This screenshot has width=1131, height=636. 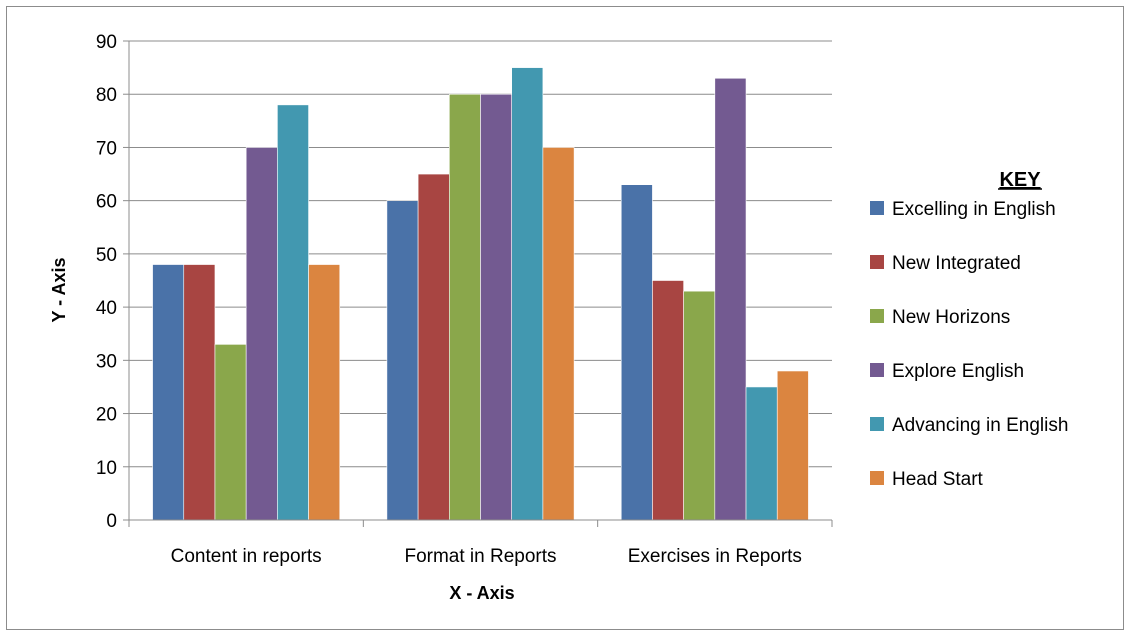 I want to click on legend-label: New Integrated, so click(x=956, y=263).